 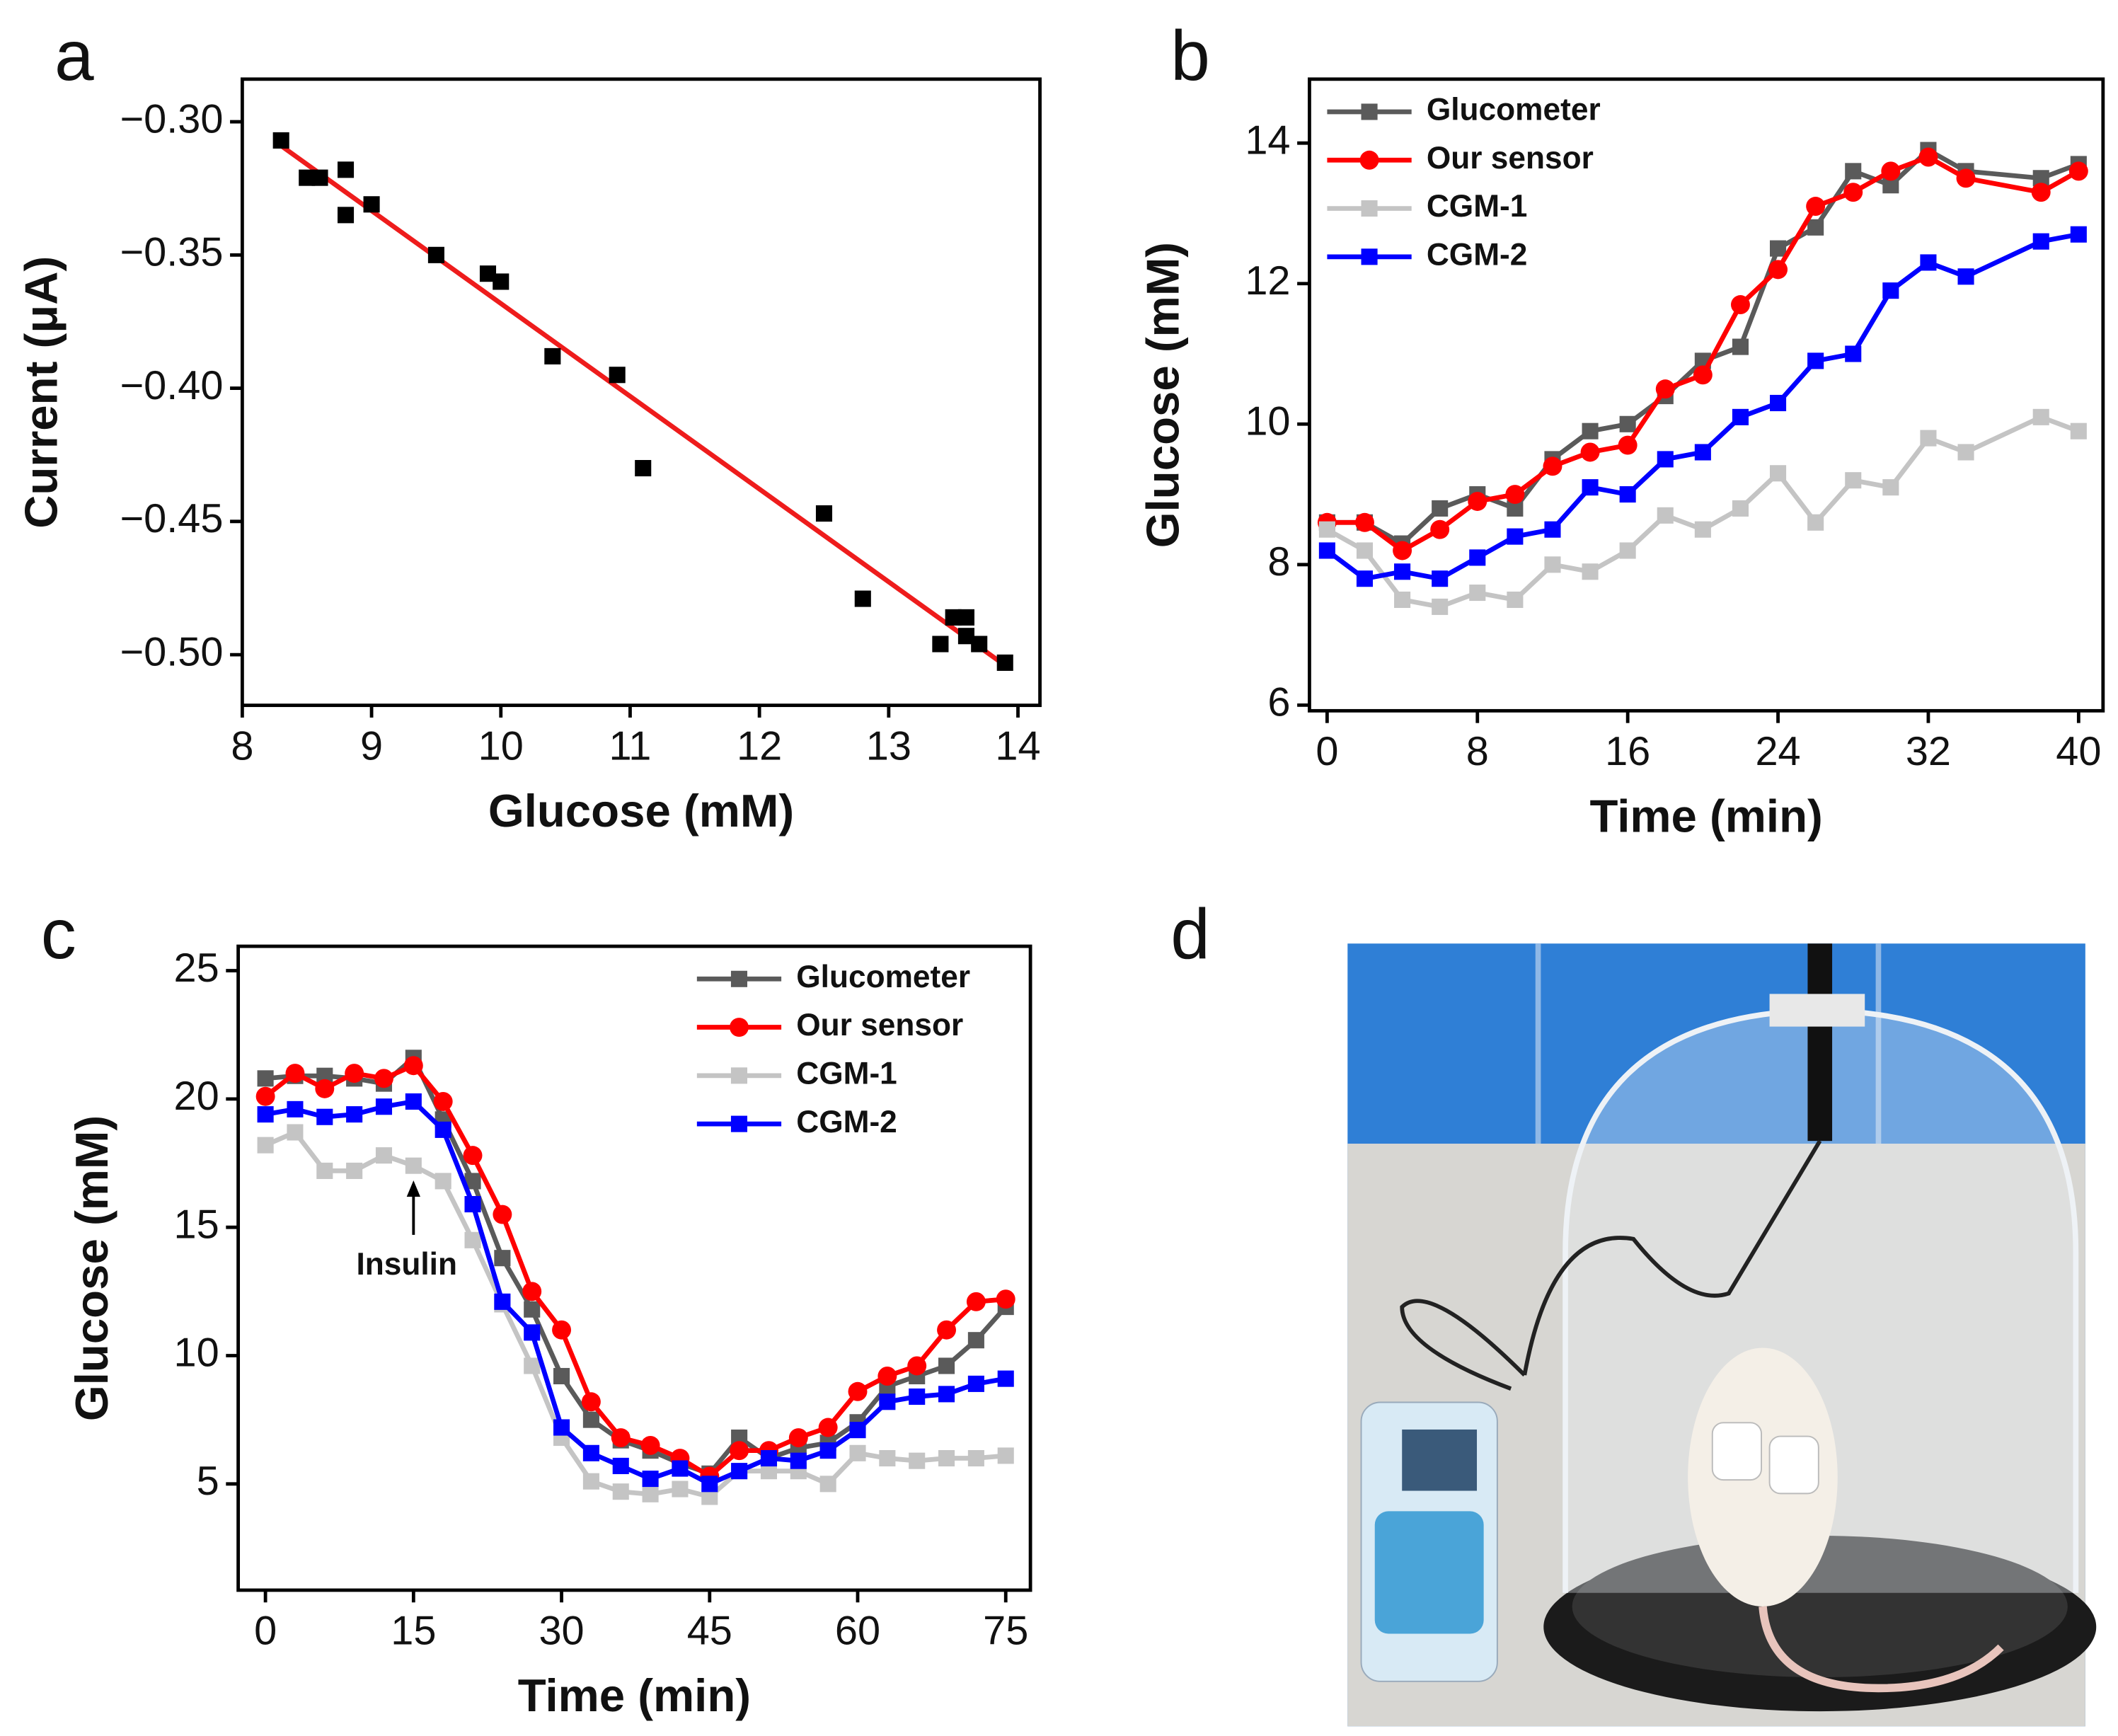 I want to click on legend-label: Our sensor, so click(x=1510, y=159).